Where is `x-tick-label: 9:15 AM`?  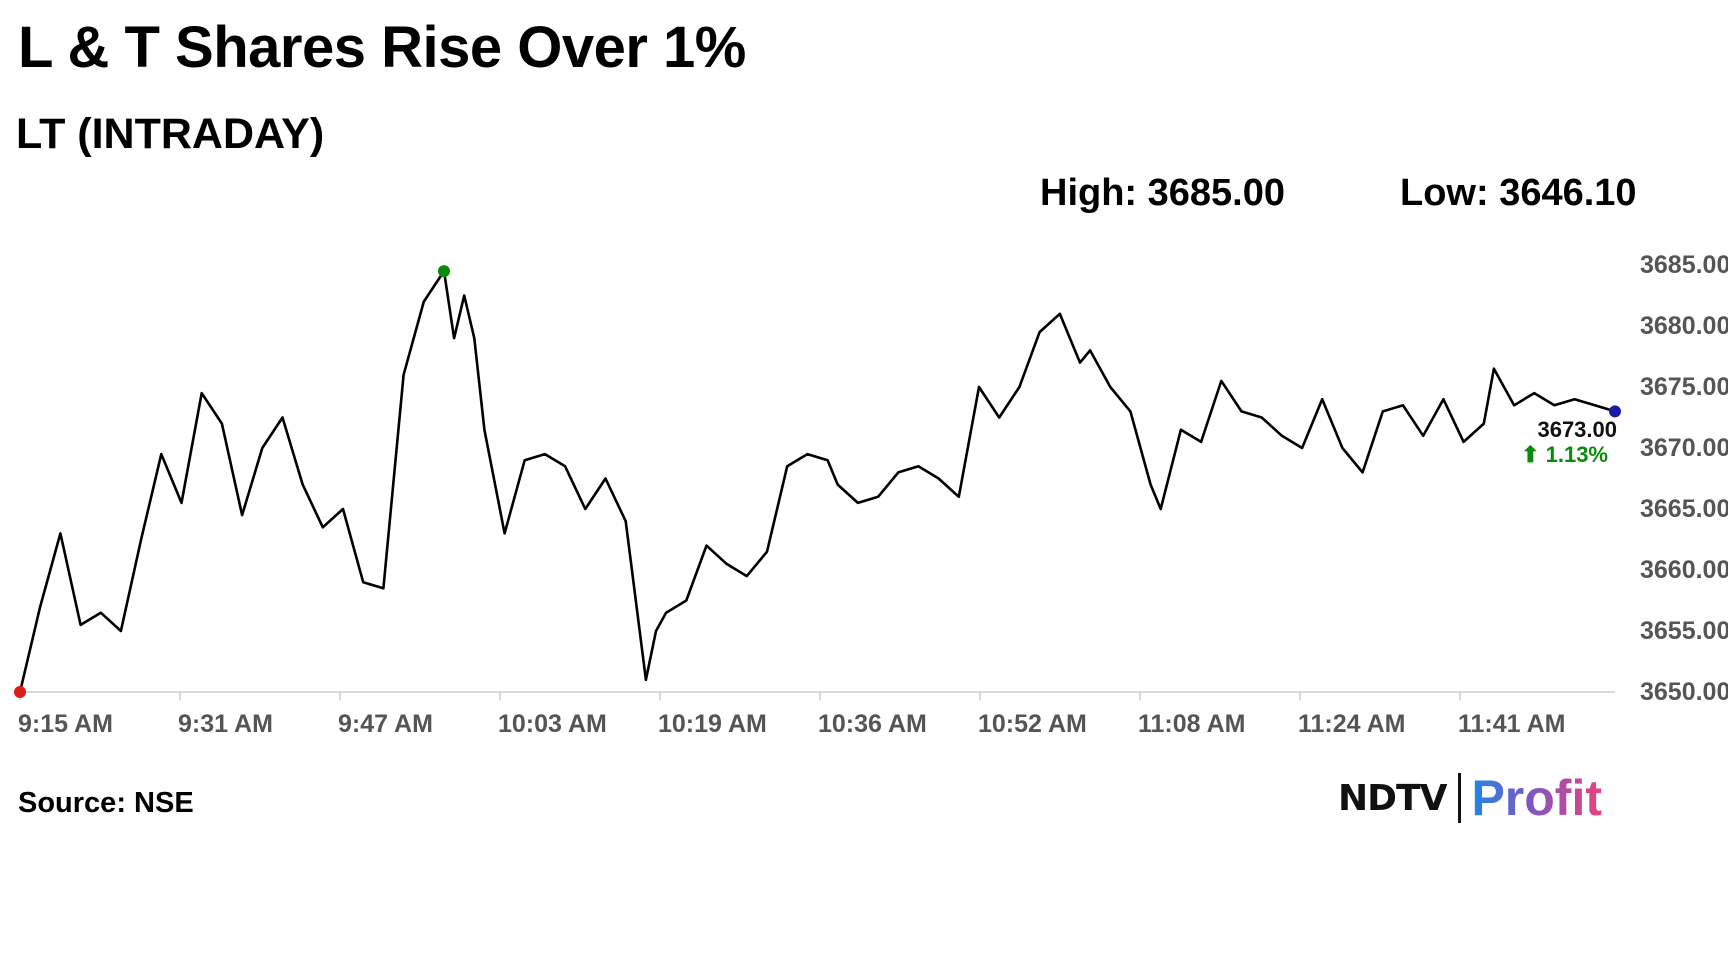 x-tick-label: 9:15 AM is located at coordinates (65, 724).